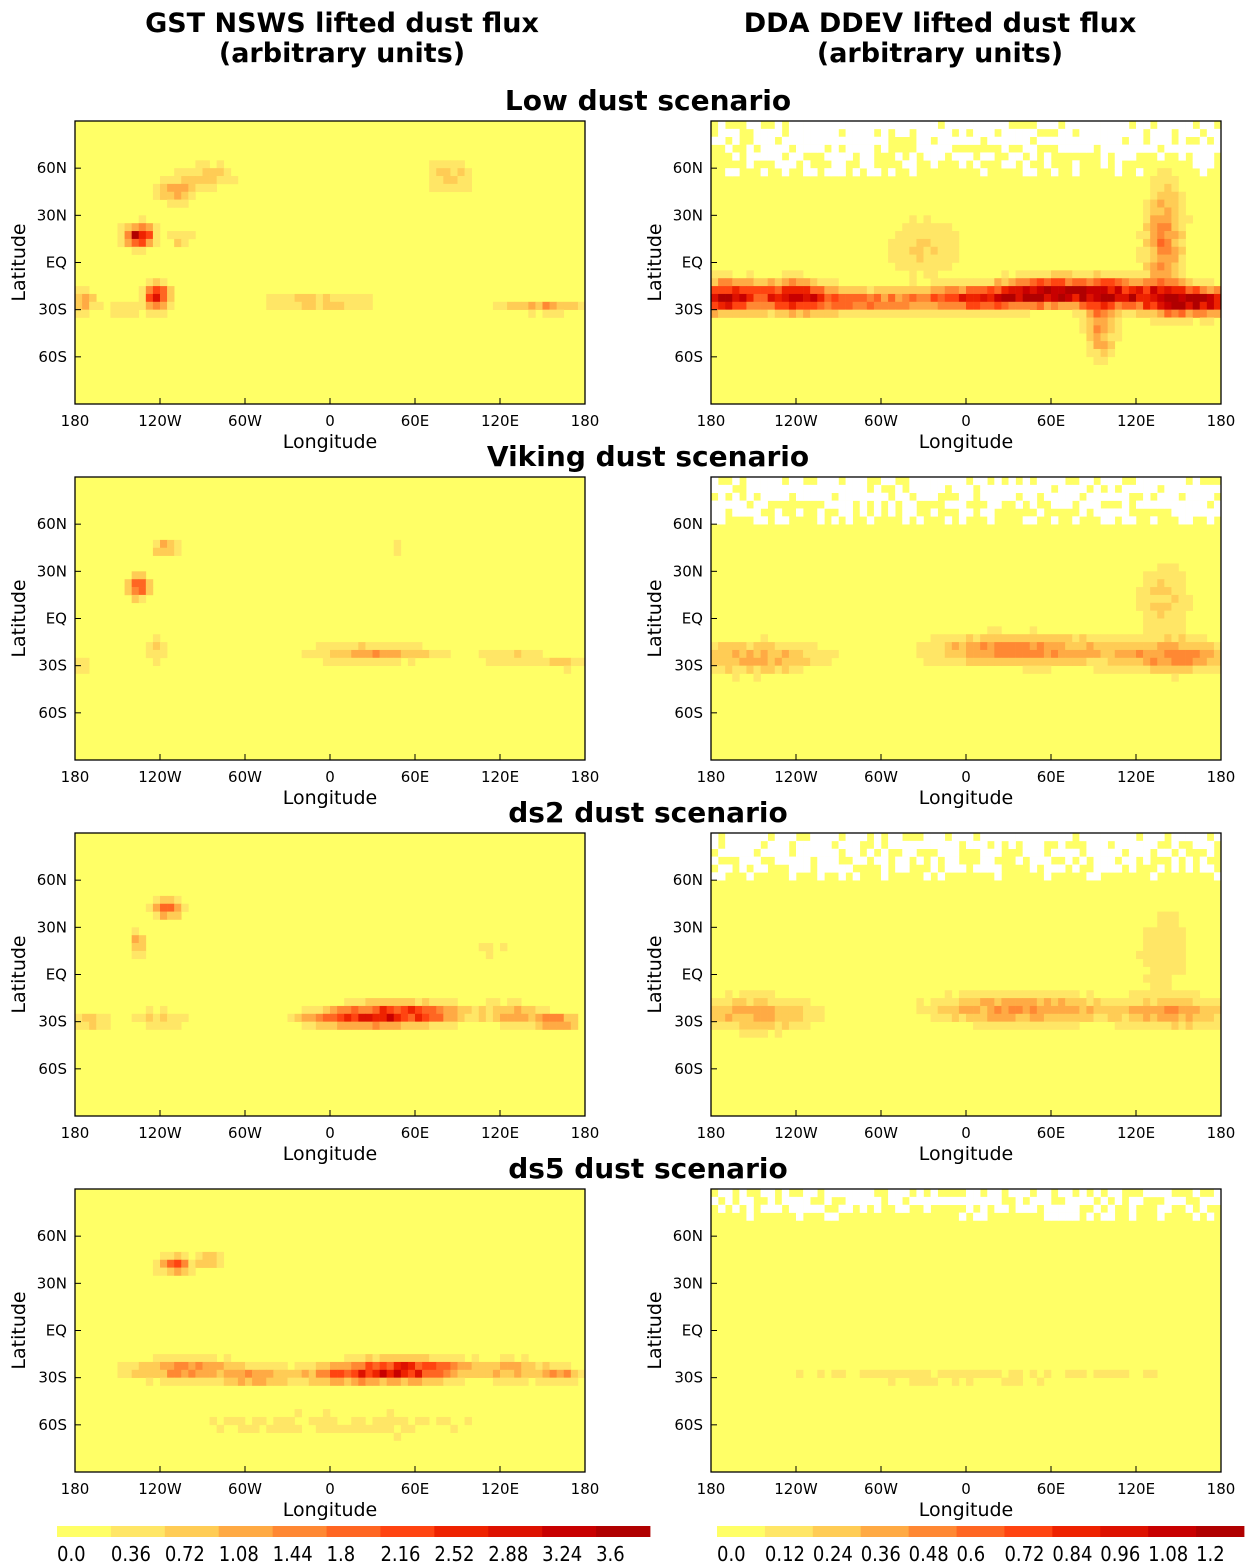  What do you see at coordinates (84, 1531) in the screenshot?
I see `colorbar-segment` at bounding box center [84, 1531].